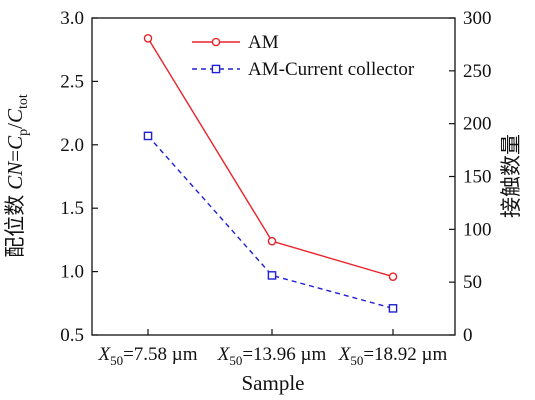 The height and width of the screenshot is (400, 535). Describe the element at coordinates (303, 56) in the screenshot. I see `legend: AM AM-Current collector` at that location.